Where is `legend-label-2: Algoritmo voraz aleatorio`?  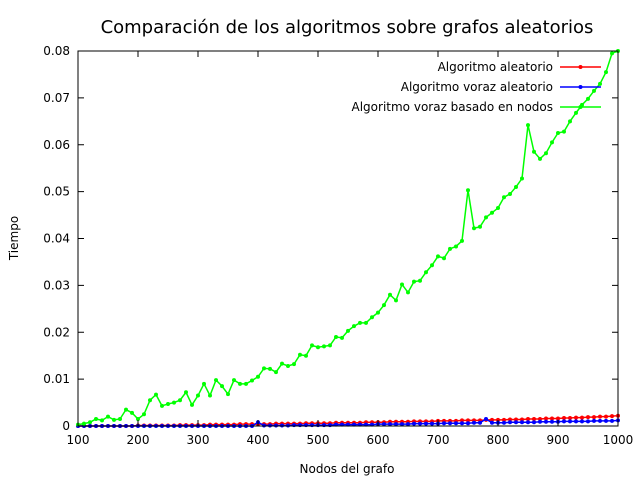
legend-label-2: Algoritmo voraz aleatorio is located at coordinates (477, 87).